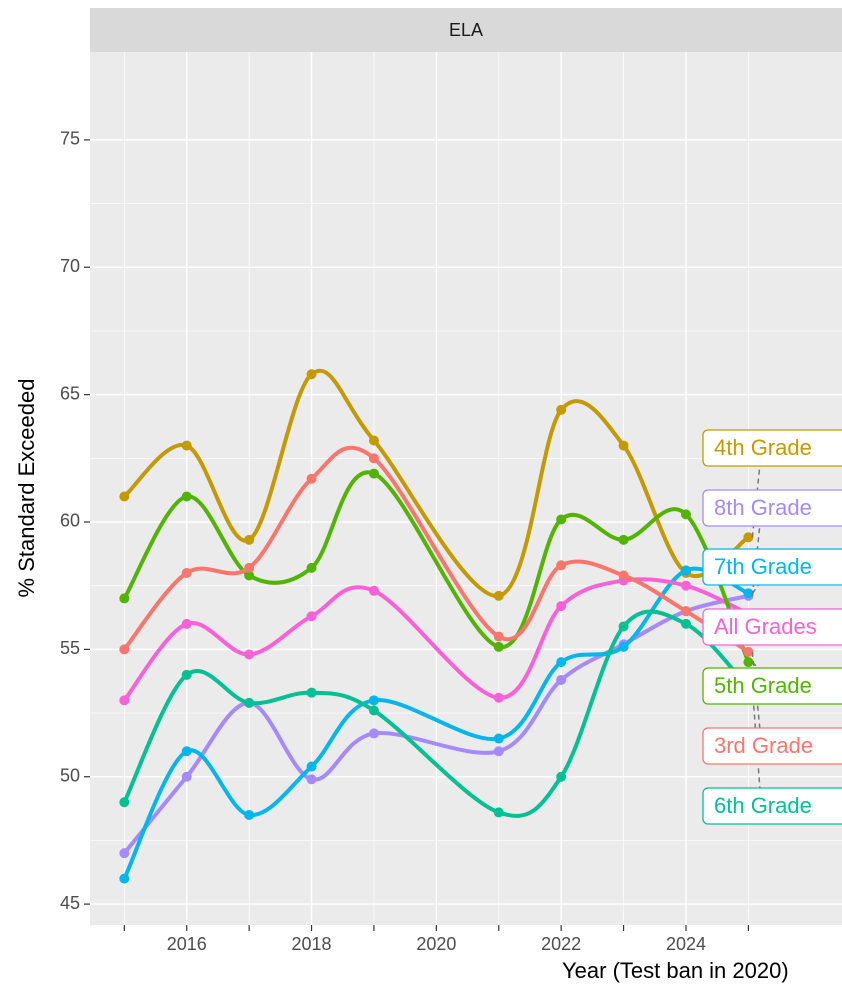 This screenshot has width=842, height=989. I want to click on series-label: 8th Grade, so click(763, 507).